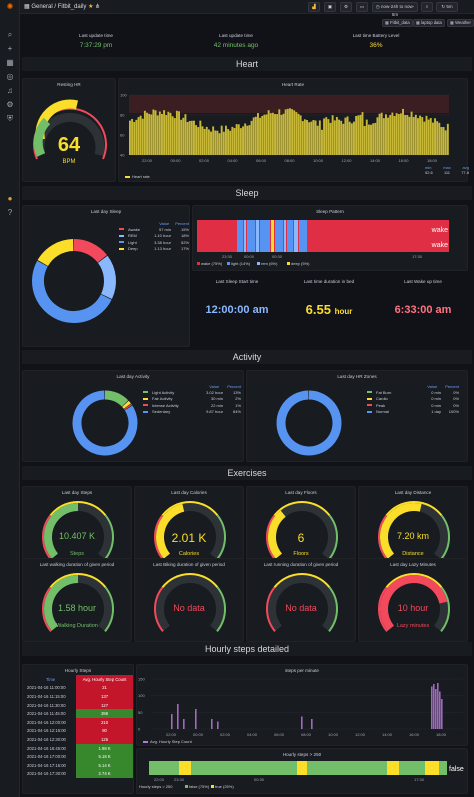 Image resolution: width=474 pixels, height=797 pixels. I want to click on table-row: 2021-04-16 12:00:00 210, so click(79, 722).